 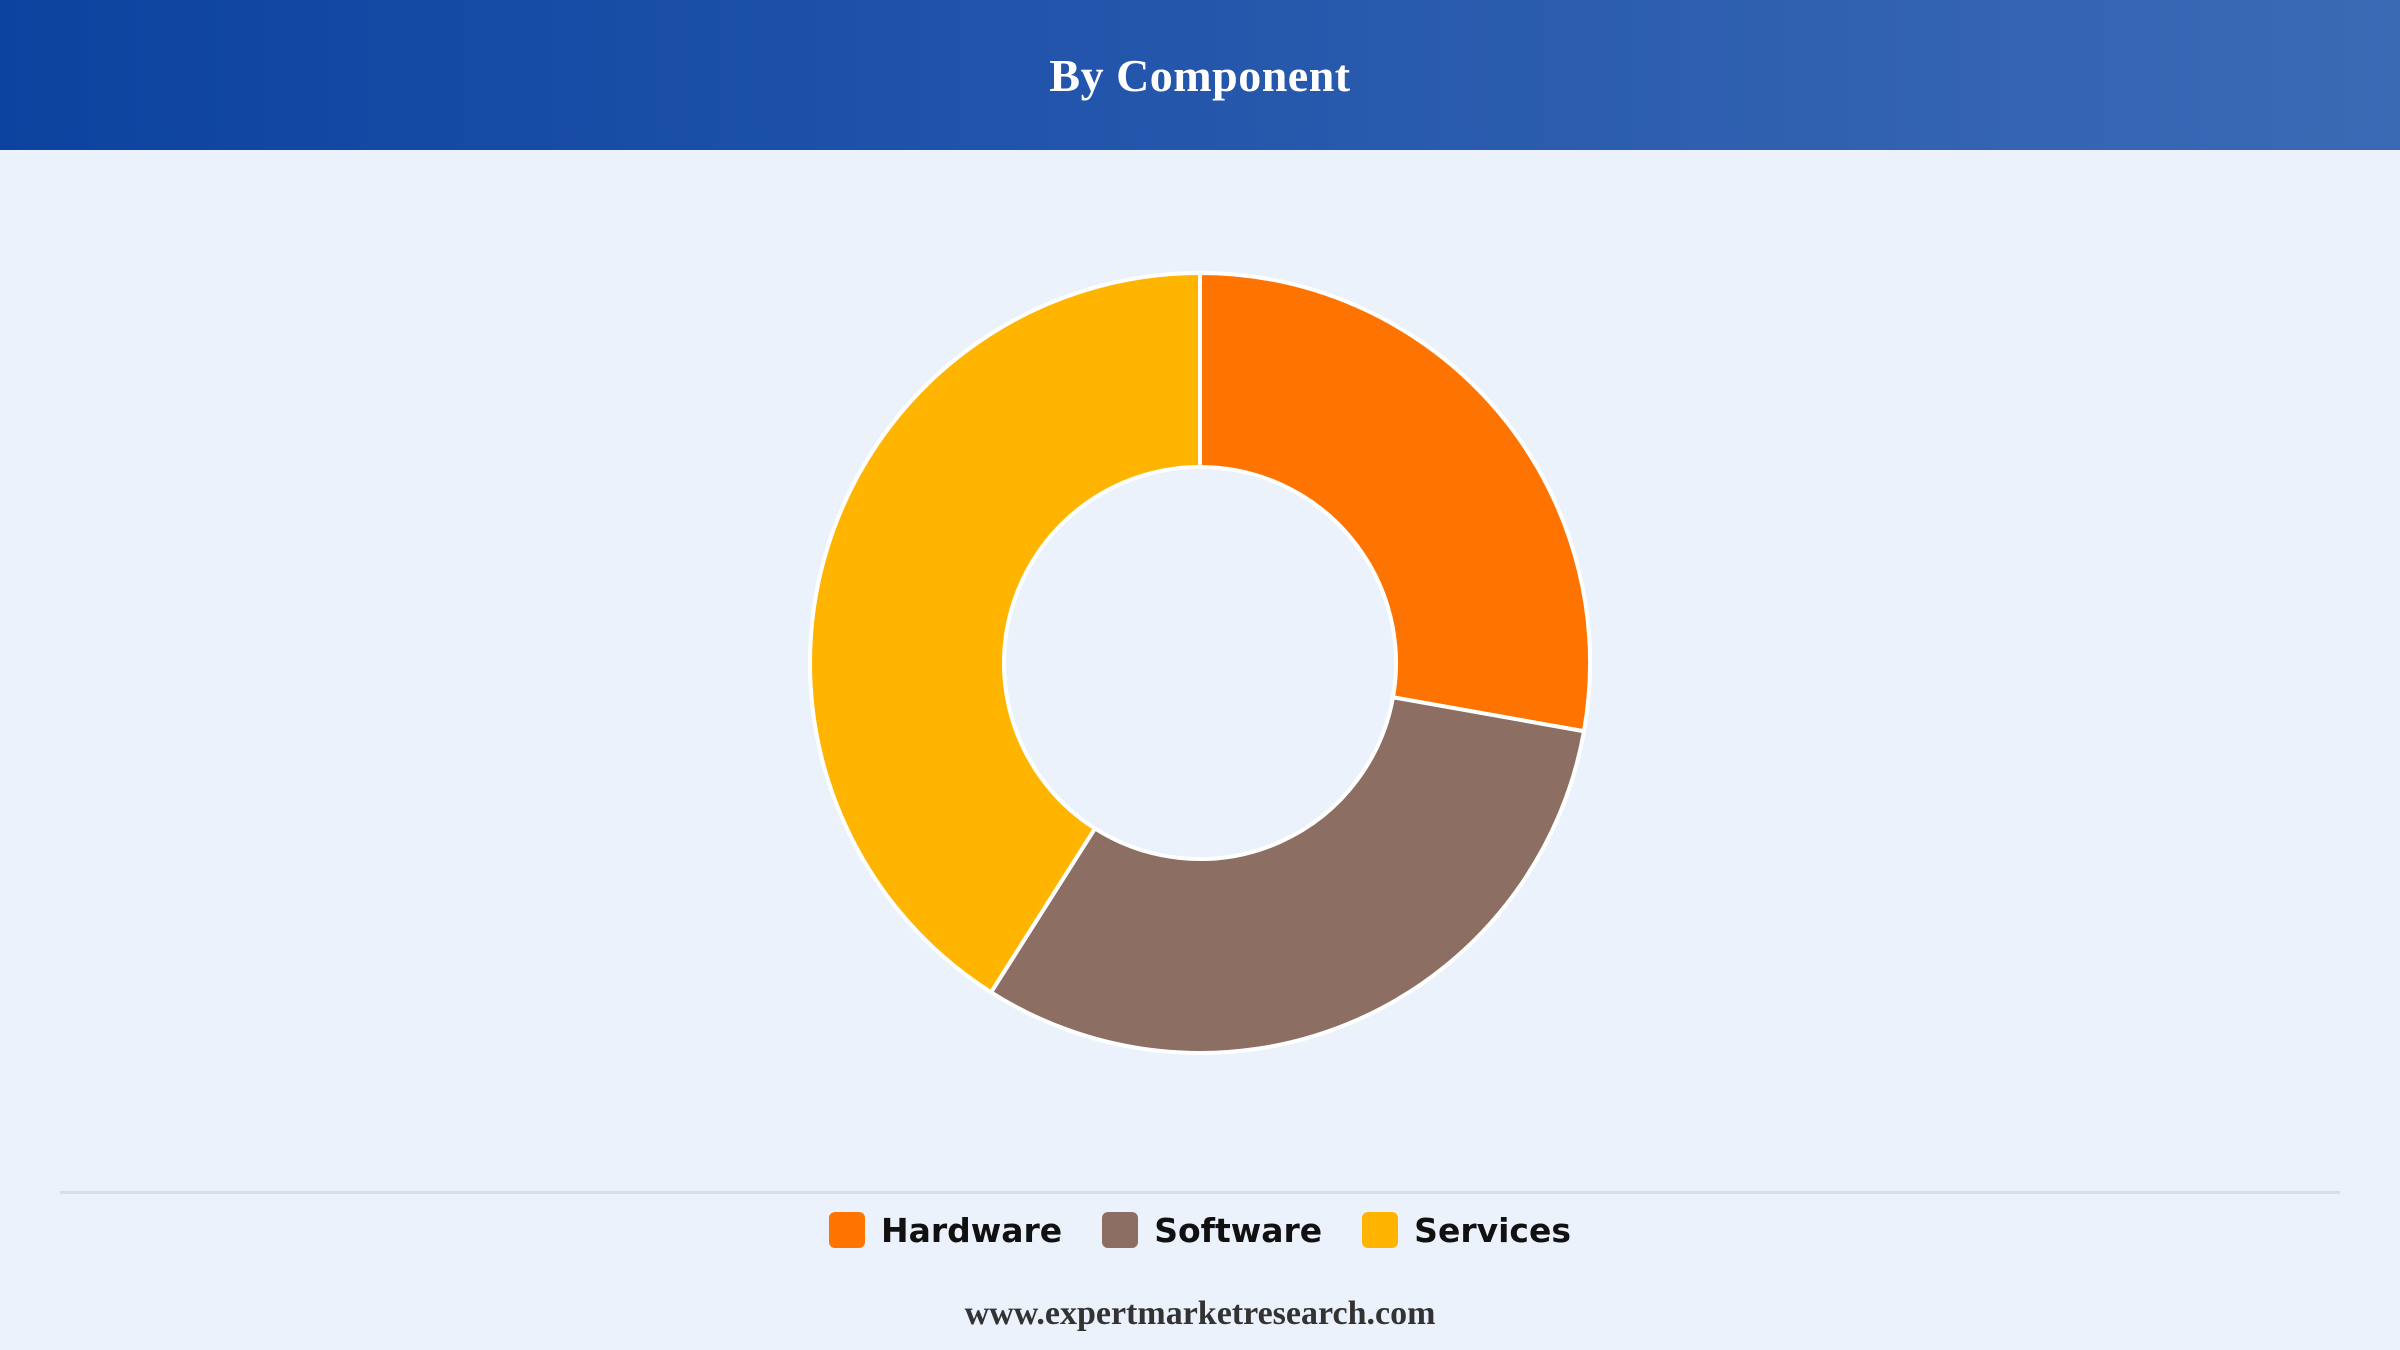 What do you see at coordinates (1395, 502) in the screenshot?
I see `slice-hardware` at bounding box center [1395, 502].